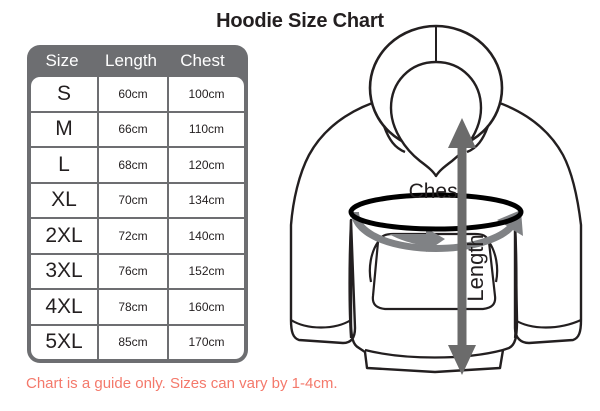  What do you see at coordinates (131, 60) in the screenshot?
I see `column-header-length: Length` at bounding box center [131, 60].